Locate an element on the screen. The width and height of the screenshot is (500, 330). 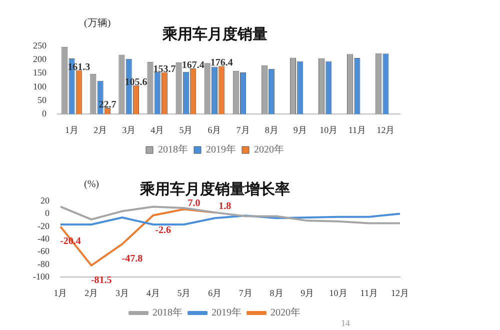
y-tick-label: -80 is located at coordinates (43, 263).